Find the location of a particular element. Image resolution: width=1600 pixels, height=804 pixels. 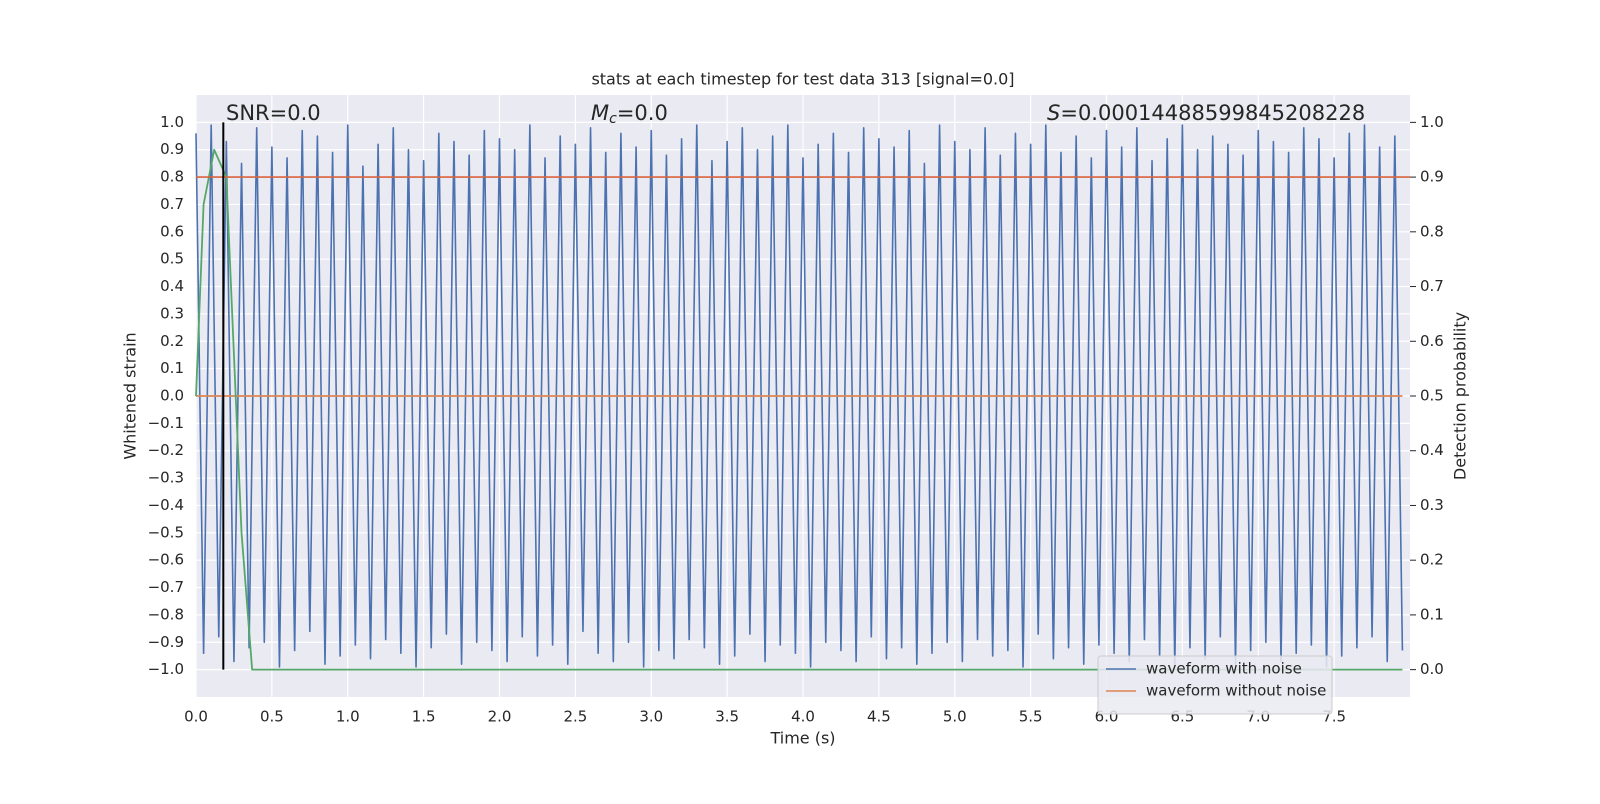

y-tick-label: −0.3 is located at coordinates (166, 478).